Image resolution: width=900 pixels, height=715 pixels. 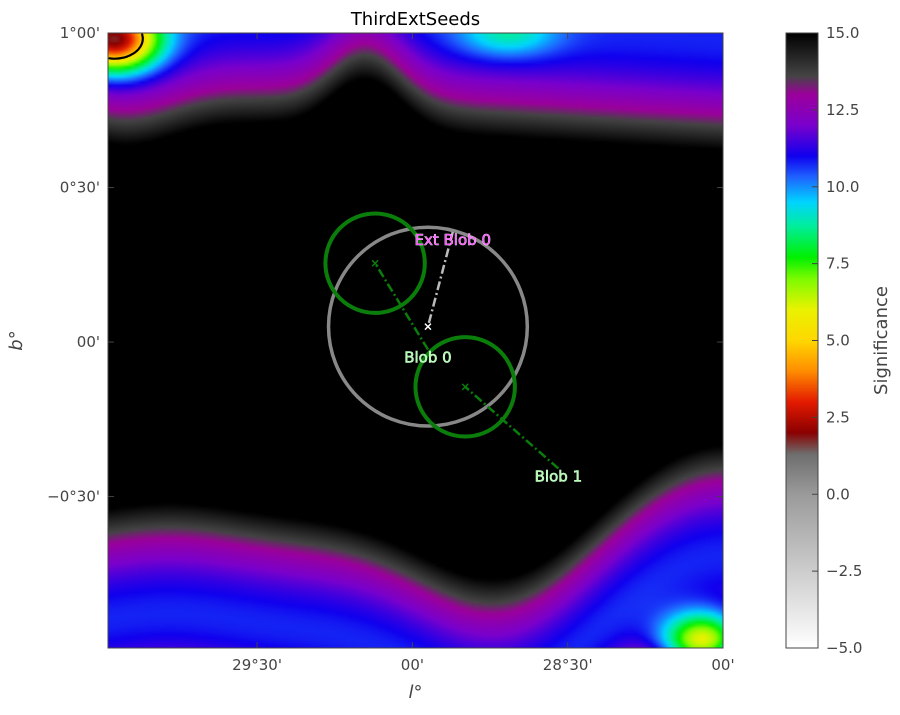 I want to click on seed-labels: Ext Blob 0 Blob 0 Blob 1, so click(x=493, y=358).